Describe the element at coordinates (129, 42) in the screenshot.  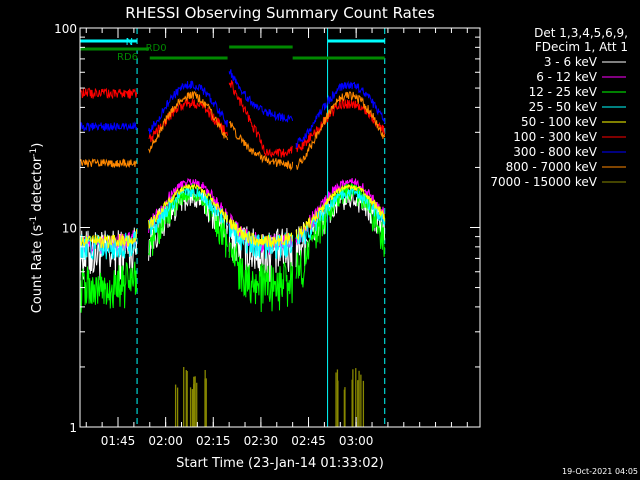
I see `night-flag-label: N` at that location.